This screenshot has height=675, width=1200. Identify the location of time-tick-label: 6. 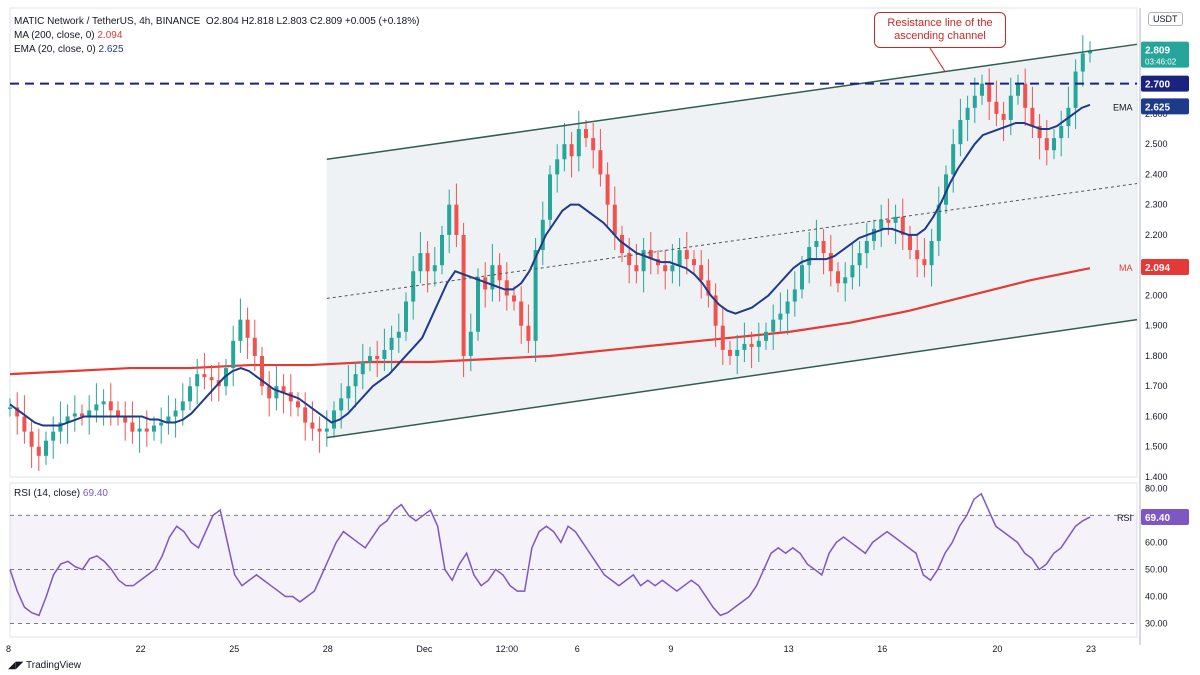
(577, 649).